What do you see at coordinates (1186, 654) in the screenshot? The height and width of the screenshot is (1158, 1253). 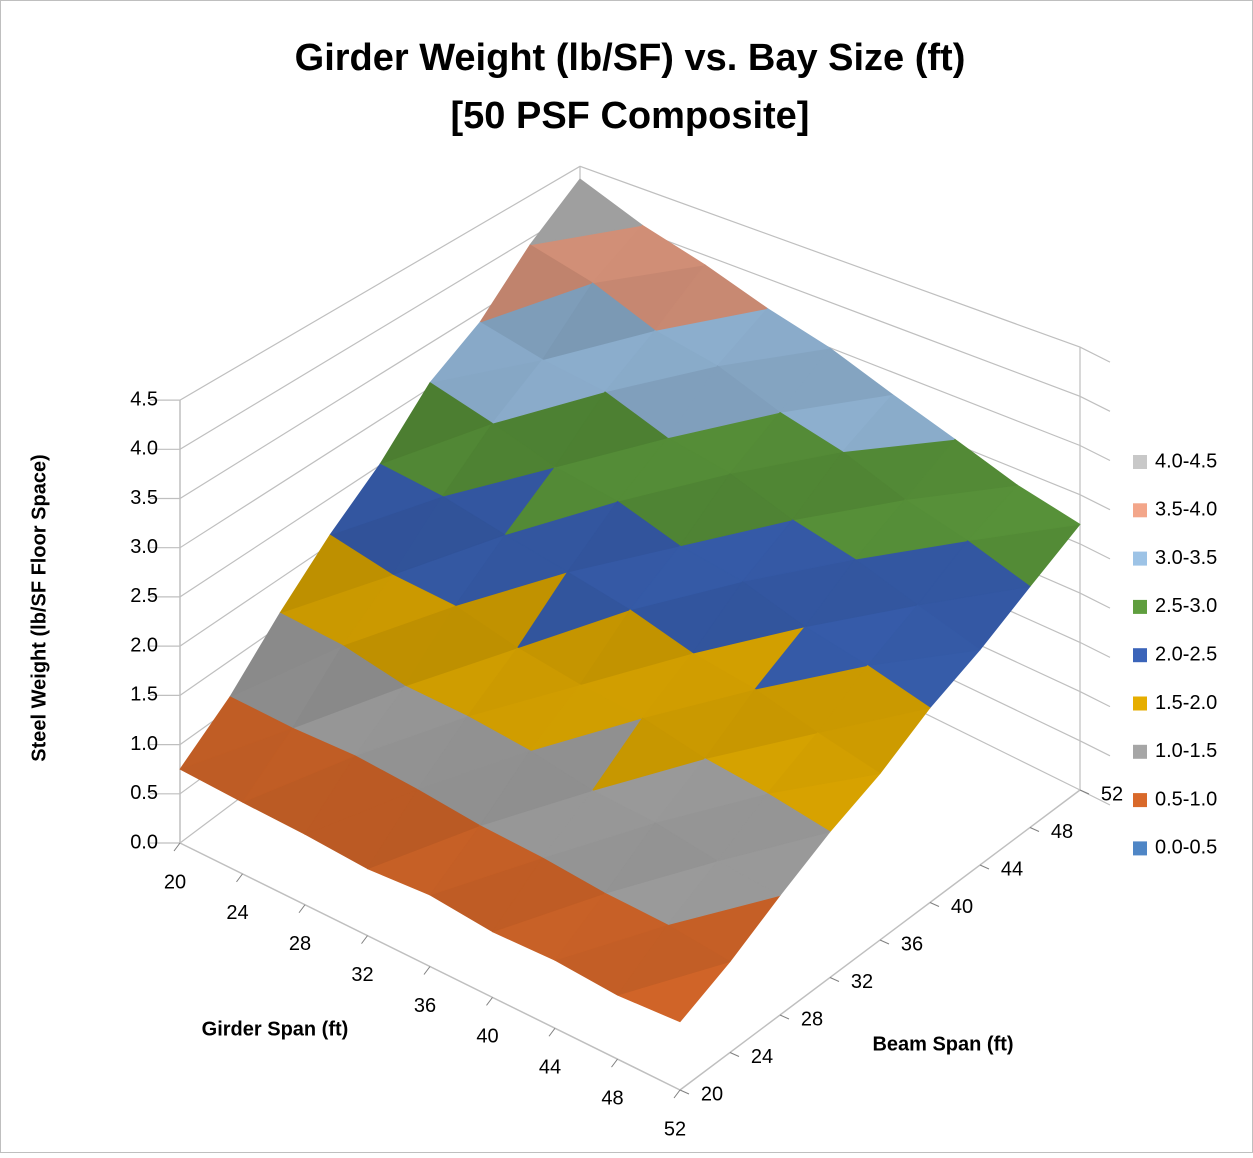 I see `legend-label: 2.0-2.5` at bounding box center [1186, 654].